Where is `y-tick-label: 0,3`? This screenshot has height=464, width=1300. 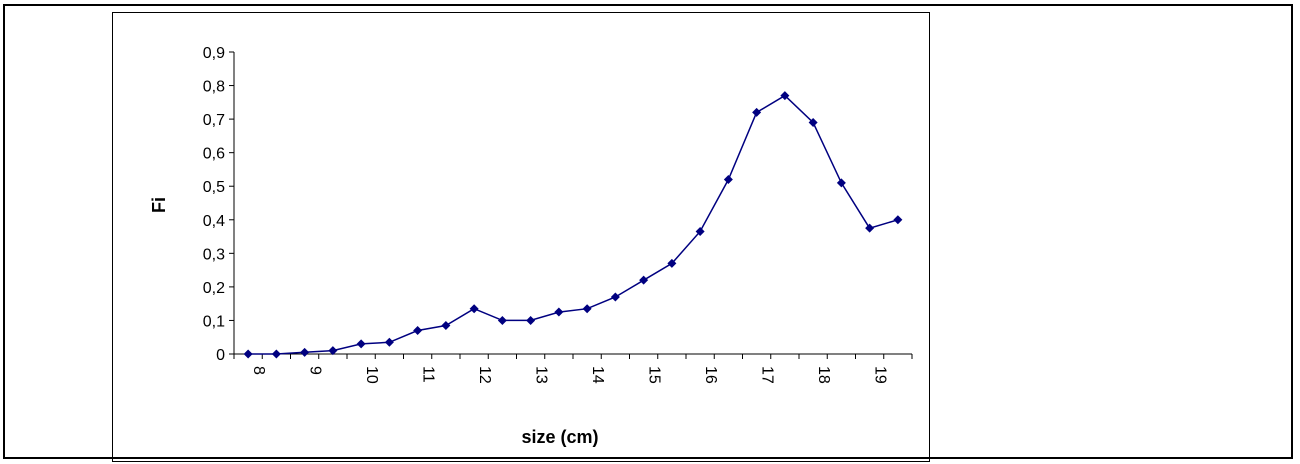 y-tick-label: 0,3 is located at coordinates (214, 254).